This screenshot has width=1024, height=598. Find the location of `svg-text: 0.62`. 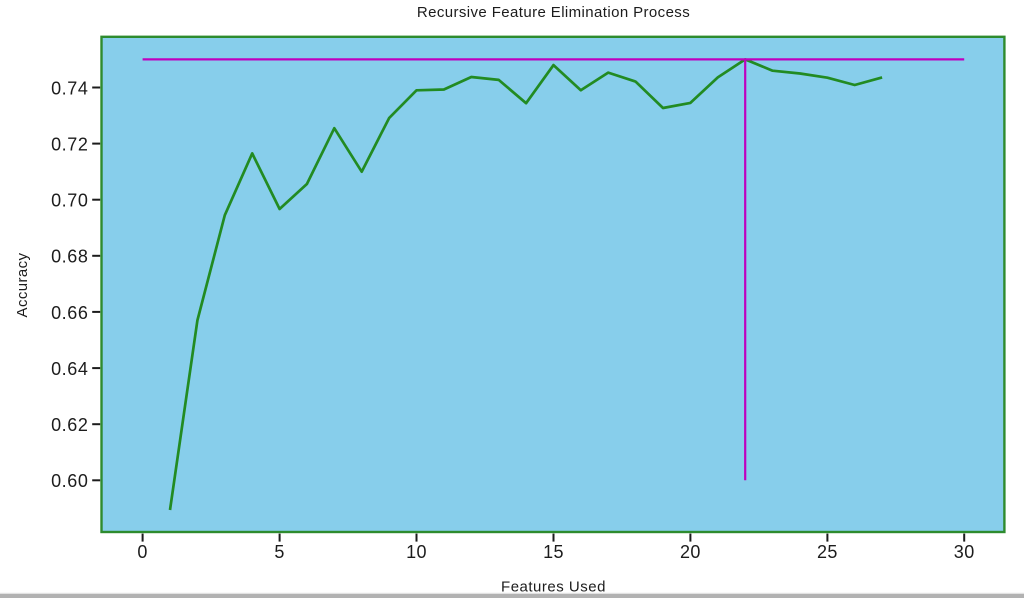

svg-text: 0.62 is located at coordinates (69, 425).